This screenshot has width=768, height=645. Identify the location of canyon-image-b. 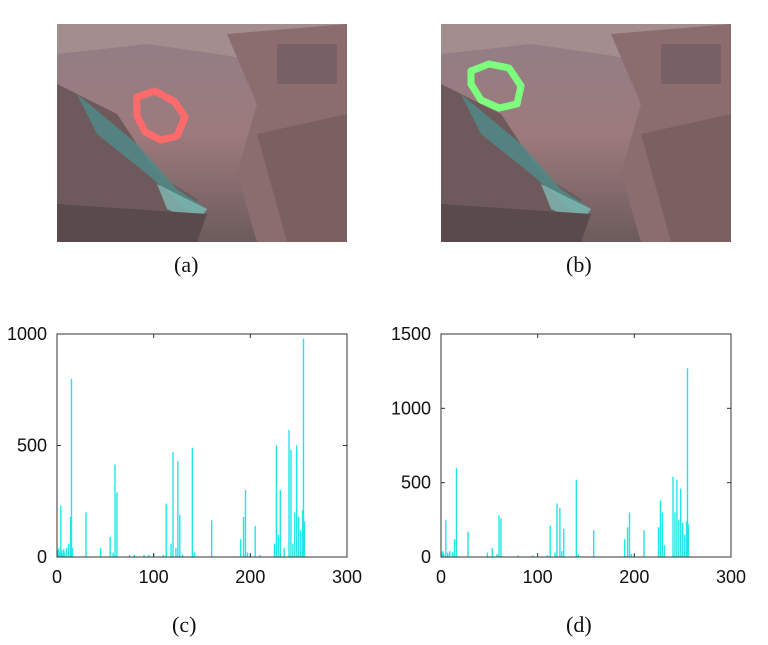
(586, 133).